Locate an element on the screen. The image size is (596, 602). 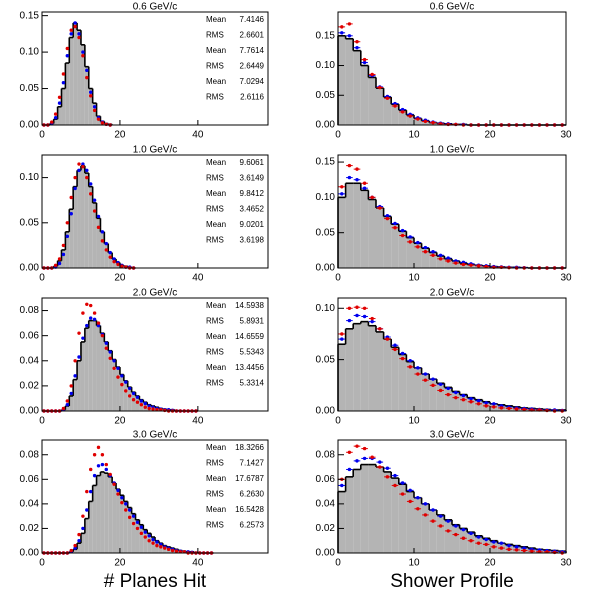
panel-title: 3.0 GeV/c is located at coordinates (452, 435).